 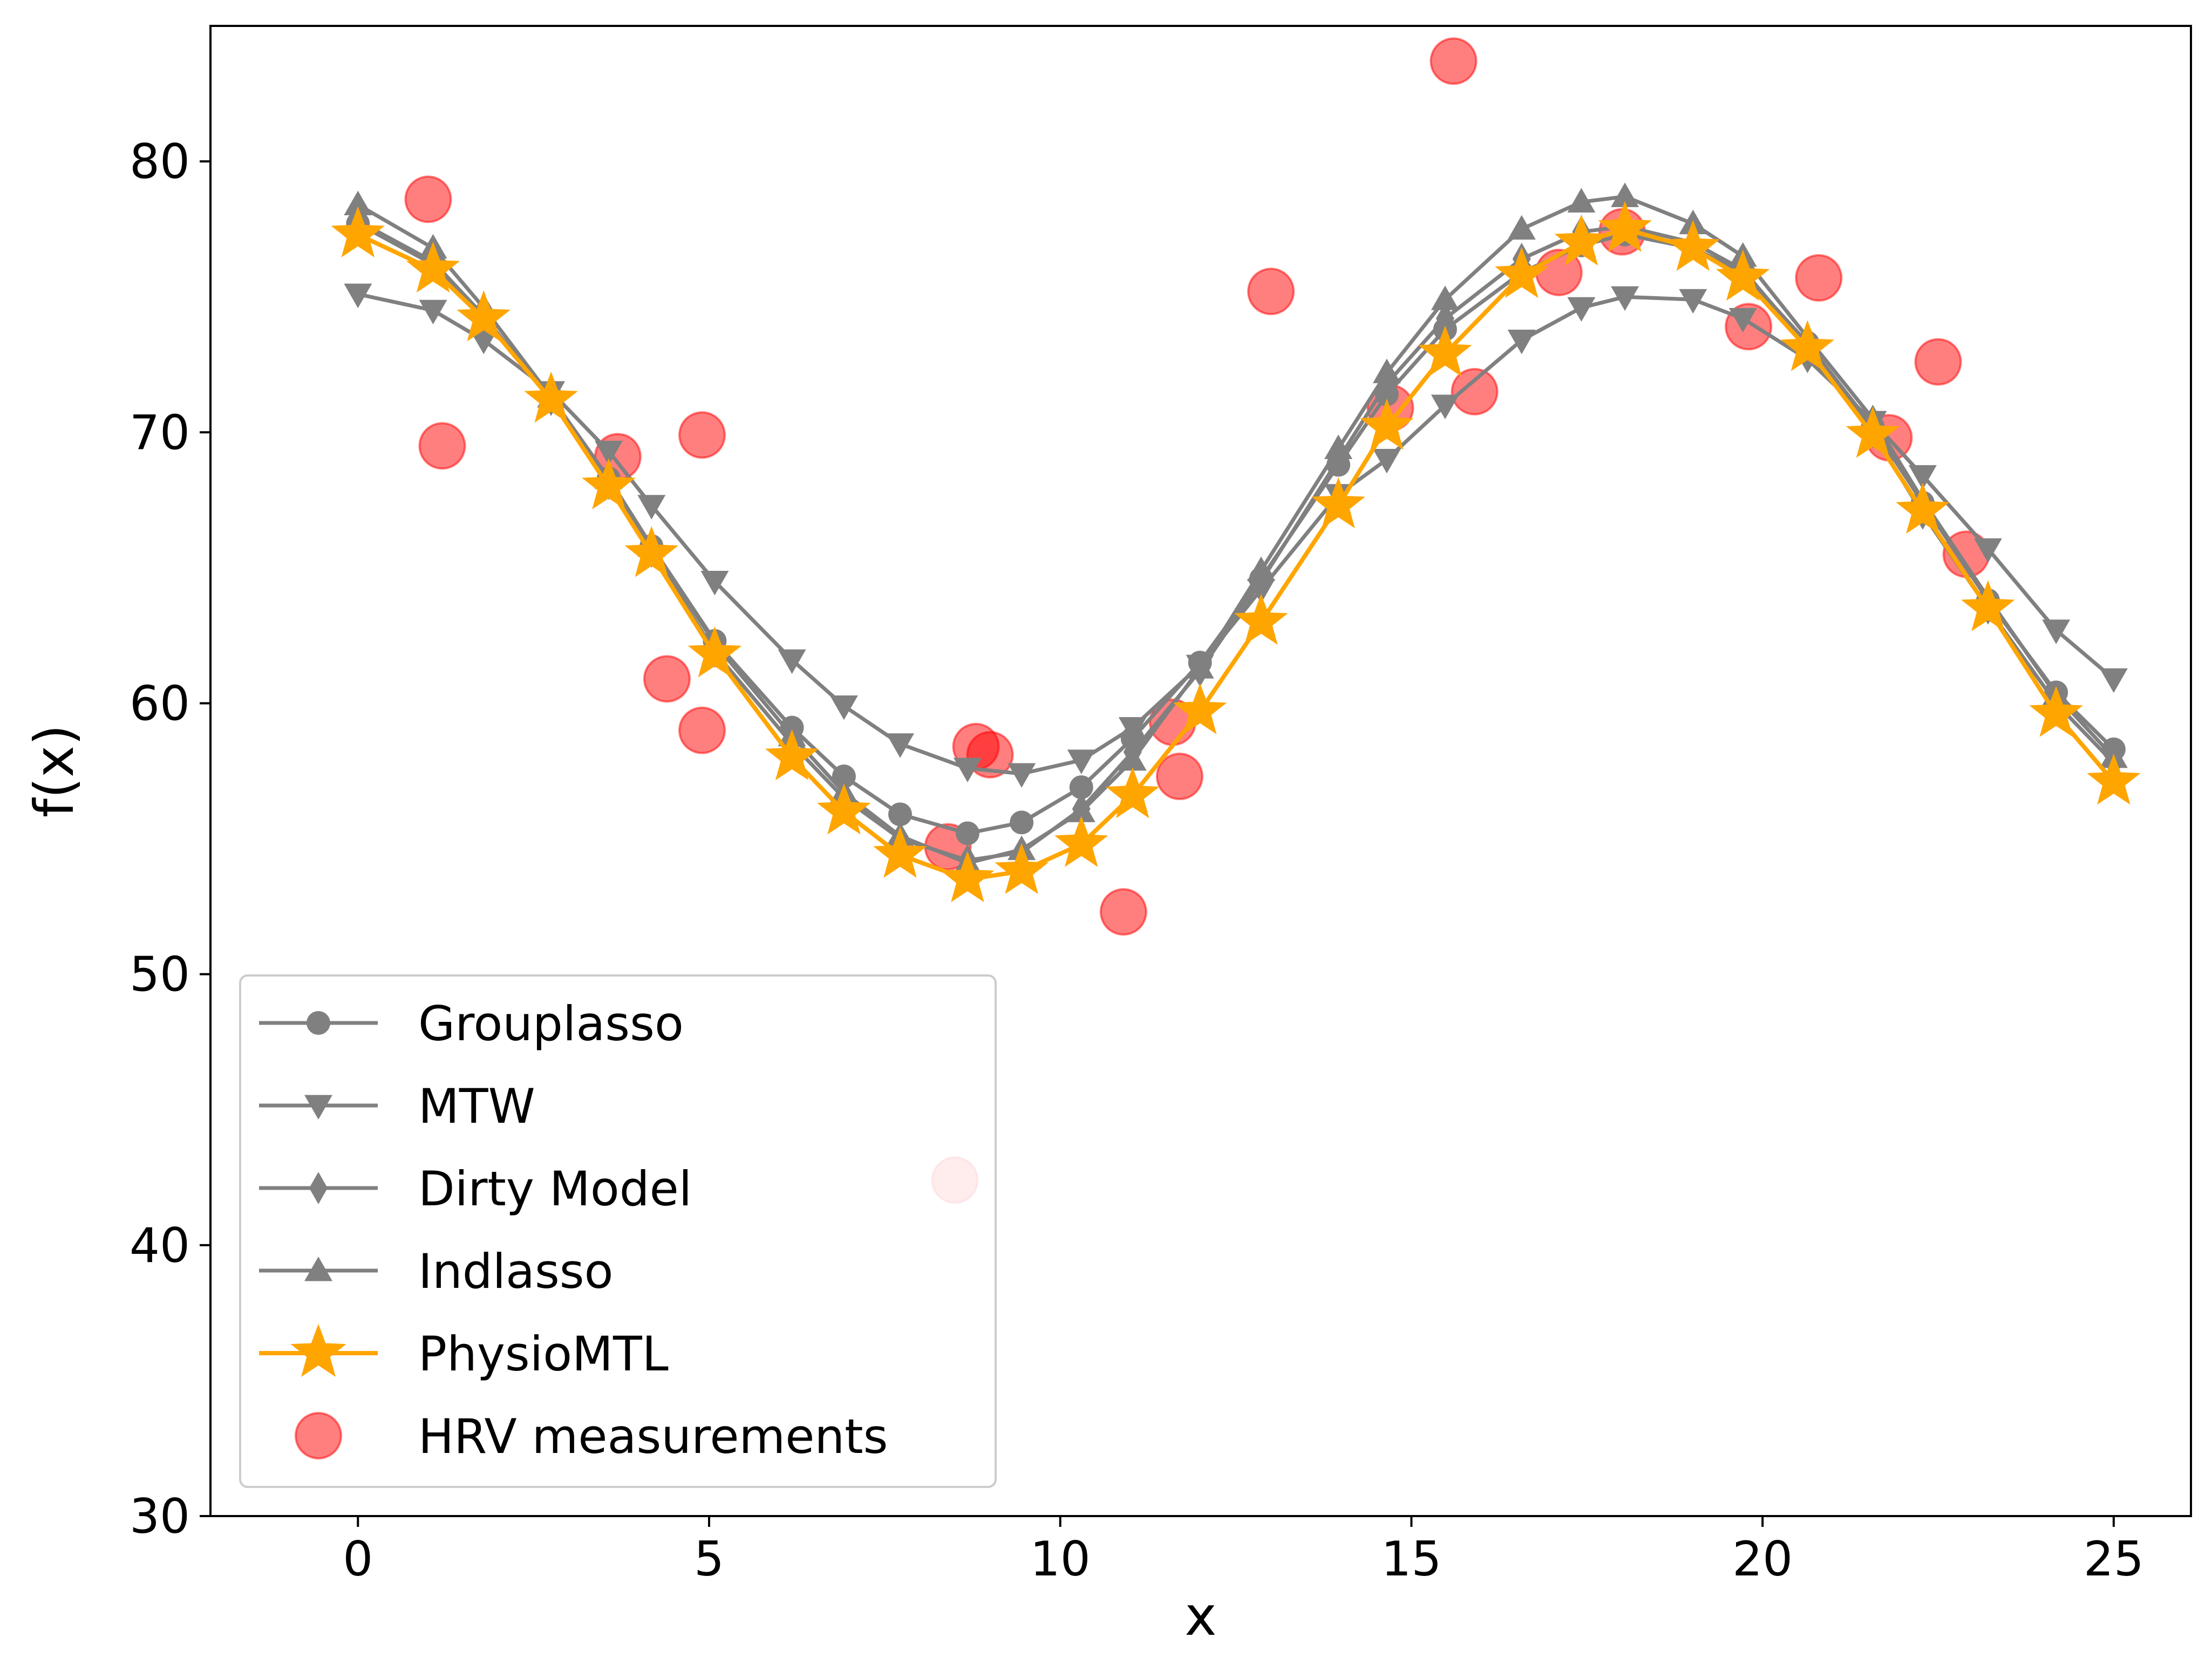 What do you see at coordinates (318, 1436) in the screenshot?
I see `legend-marker-hrv-measurements` at bounding box center [318, 1436].